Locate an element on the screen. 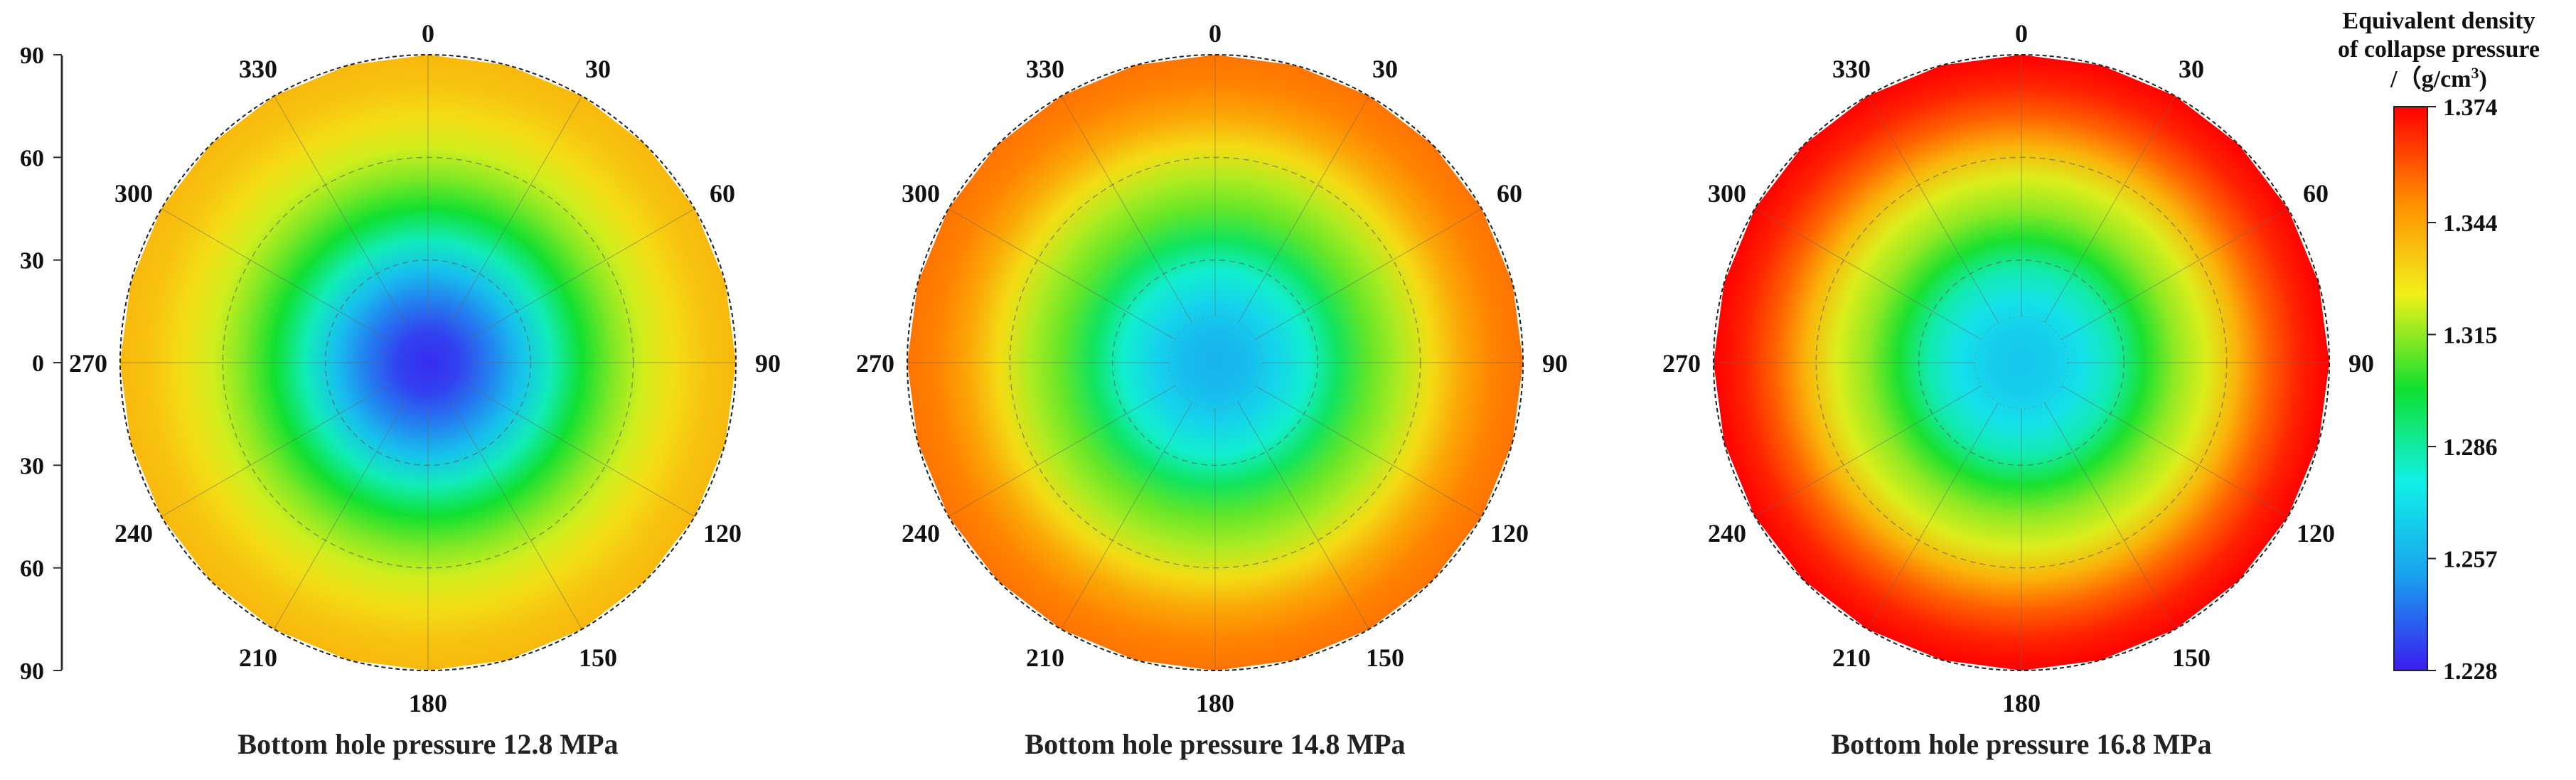 The width and height of the screenshot is (2576, 780). colorbar-tick-label: 1.257 is located at coordinates (2470, 559).